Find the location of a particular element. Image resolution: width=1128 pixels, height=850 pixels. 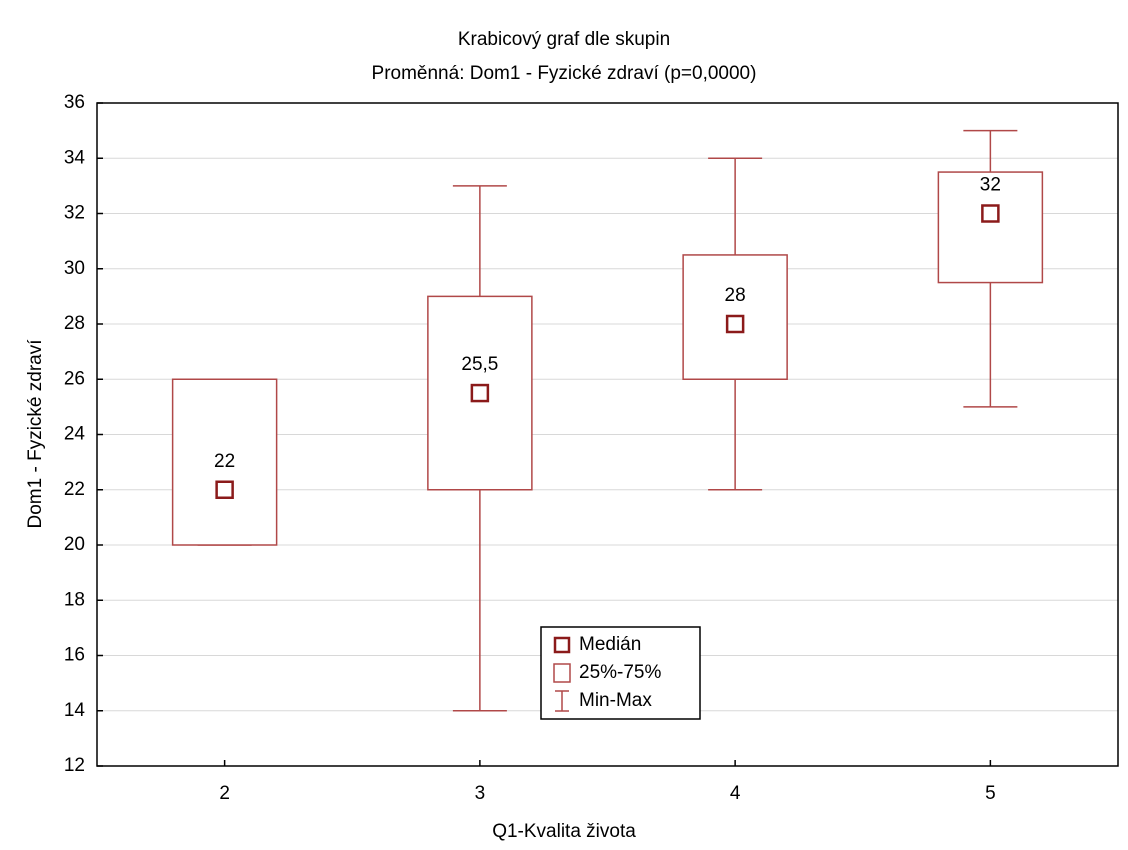

legend-label: Min-Max is located at coordinates (615, 700).